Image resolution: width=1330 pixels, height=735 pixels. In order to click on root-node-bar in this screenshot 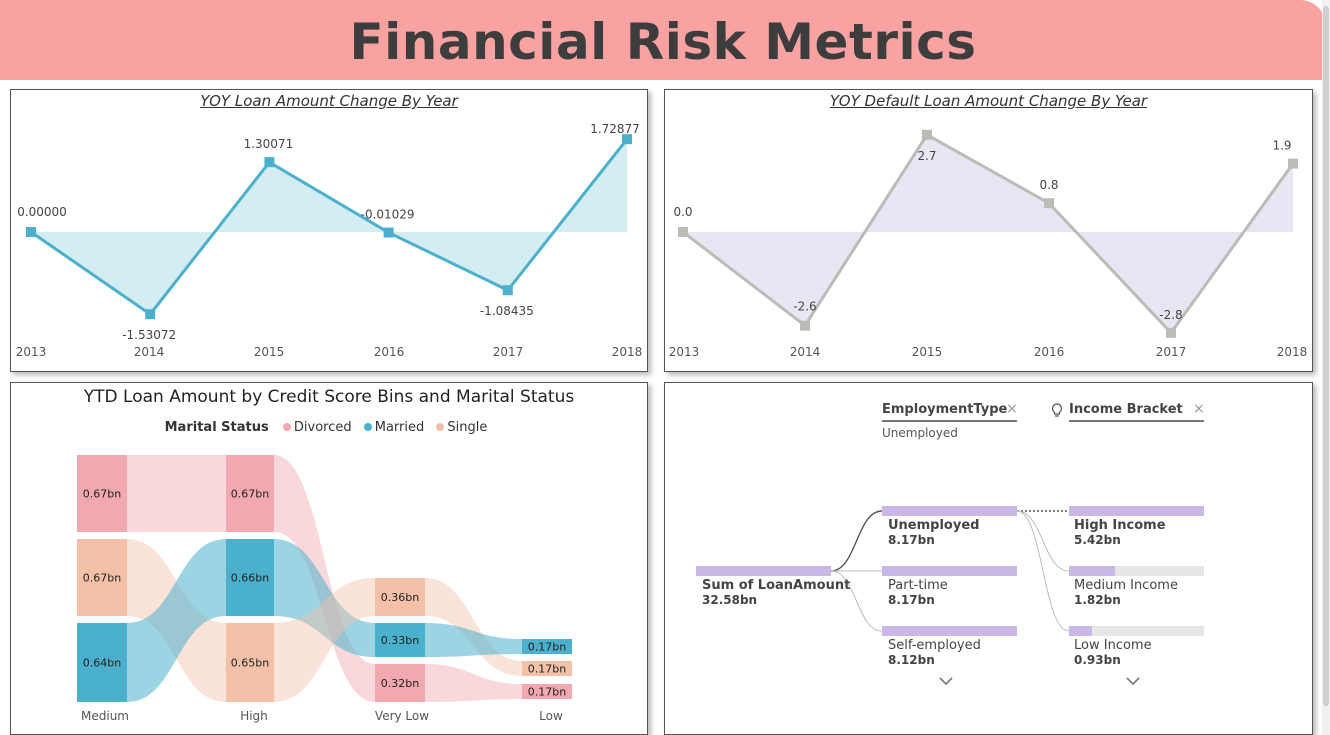, I will do `click(763, 571)`.